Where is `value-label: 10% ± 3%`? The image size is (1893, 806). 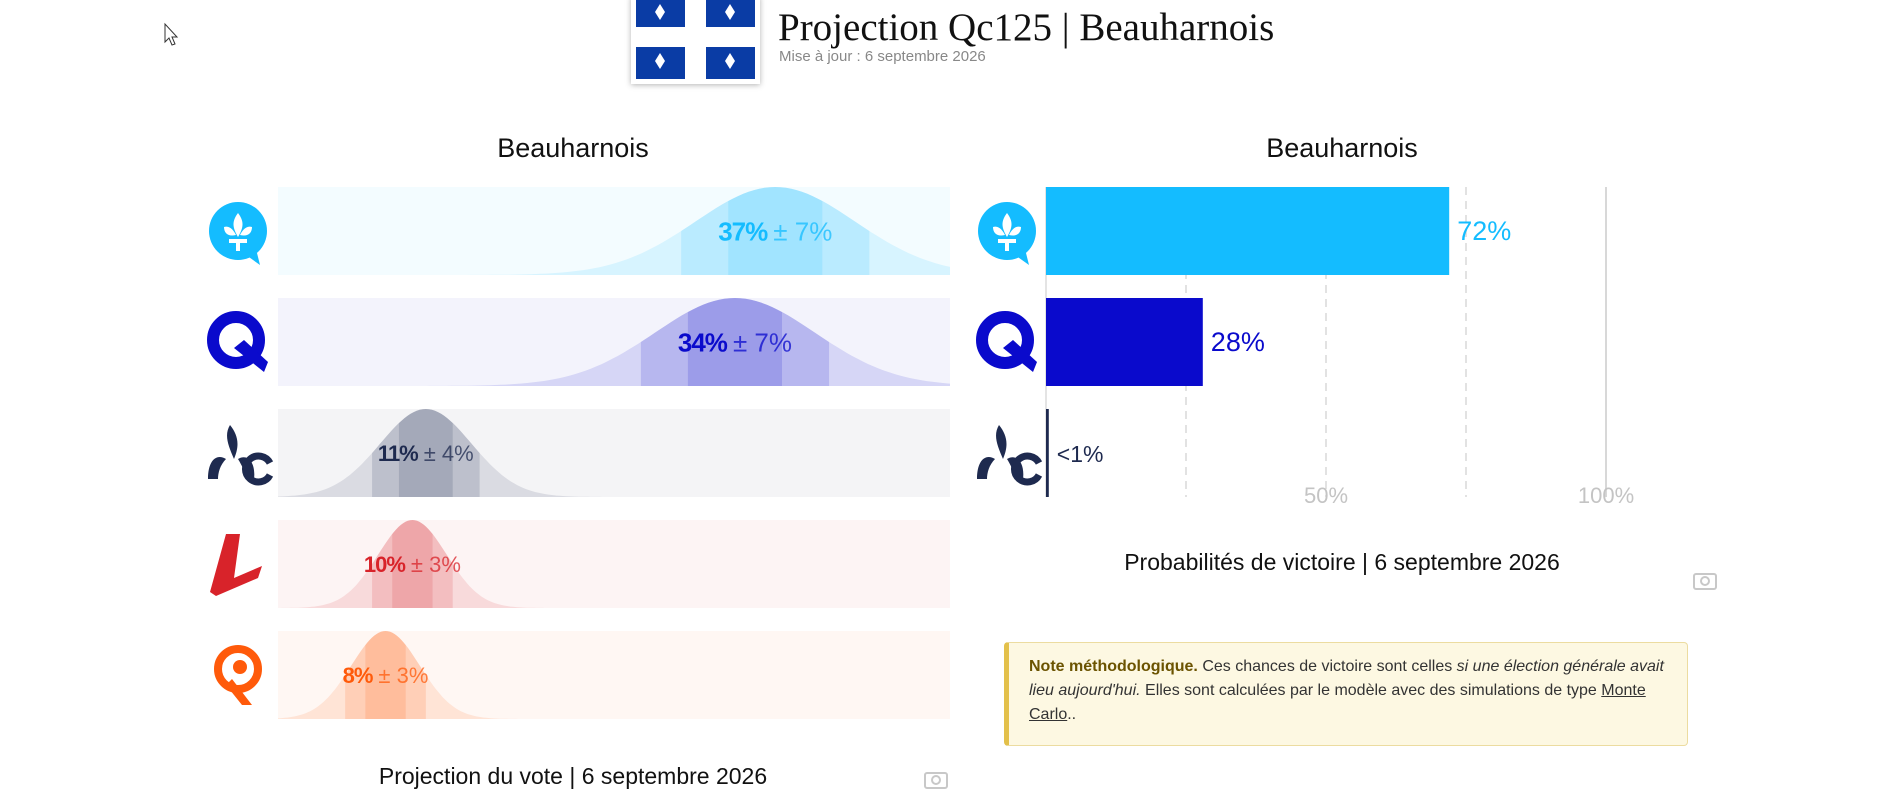 value-label: 10% ± 3% is located at coordinates (412, 564).